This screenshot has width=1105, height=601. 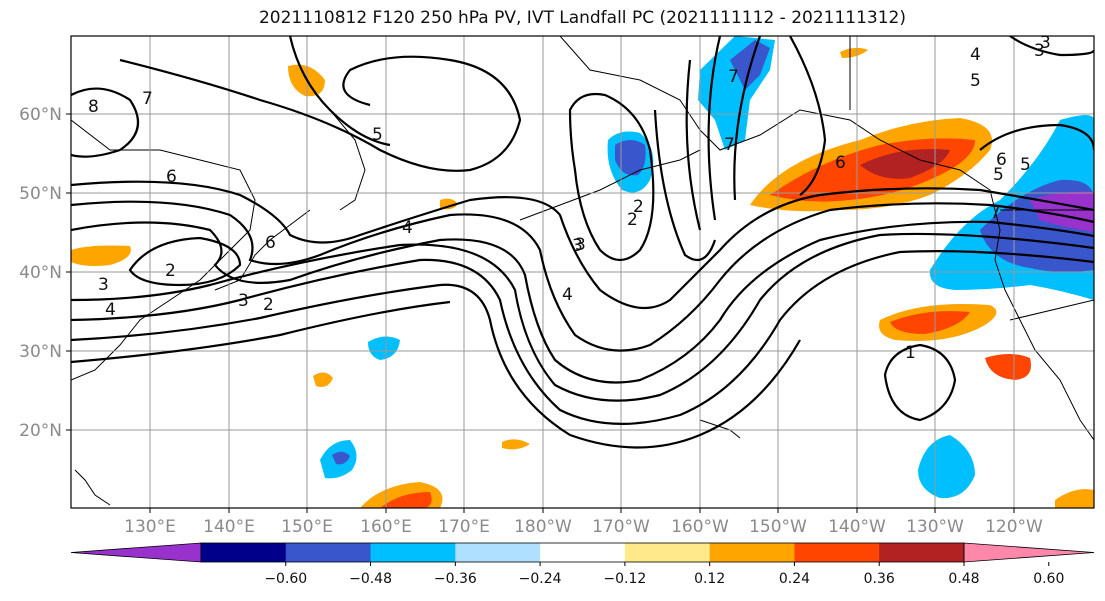 What do you see at coordinates (709, 579) in the screenshot?
I see `colorbar-tick-label: 0.12` at bounding box center [709, 579].